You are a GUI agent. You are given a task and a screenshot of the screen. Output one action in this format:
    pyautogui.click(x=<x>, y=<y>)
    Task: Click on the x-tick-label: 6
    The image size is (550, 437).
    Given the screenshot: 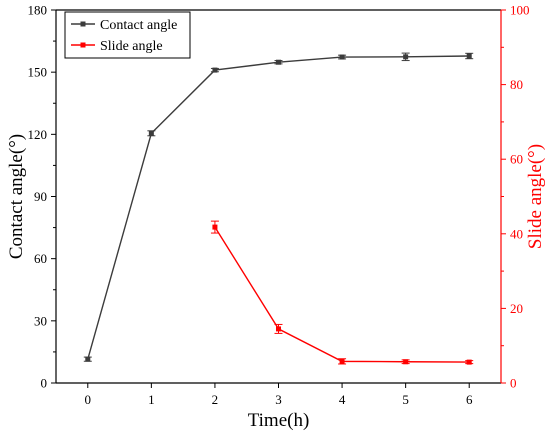 What is the action you would take?
    pyautogui.click(x=469, y=399)
    